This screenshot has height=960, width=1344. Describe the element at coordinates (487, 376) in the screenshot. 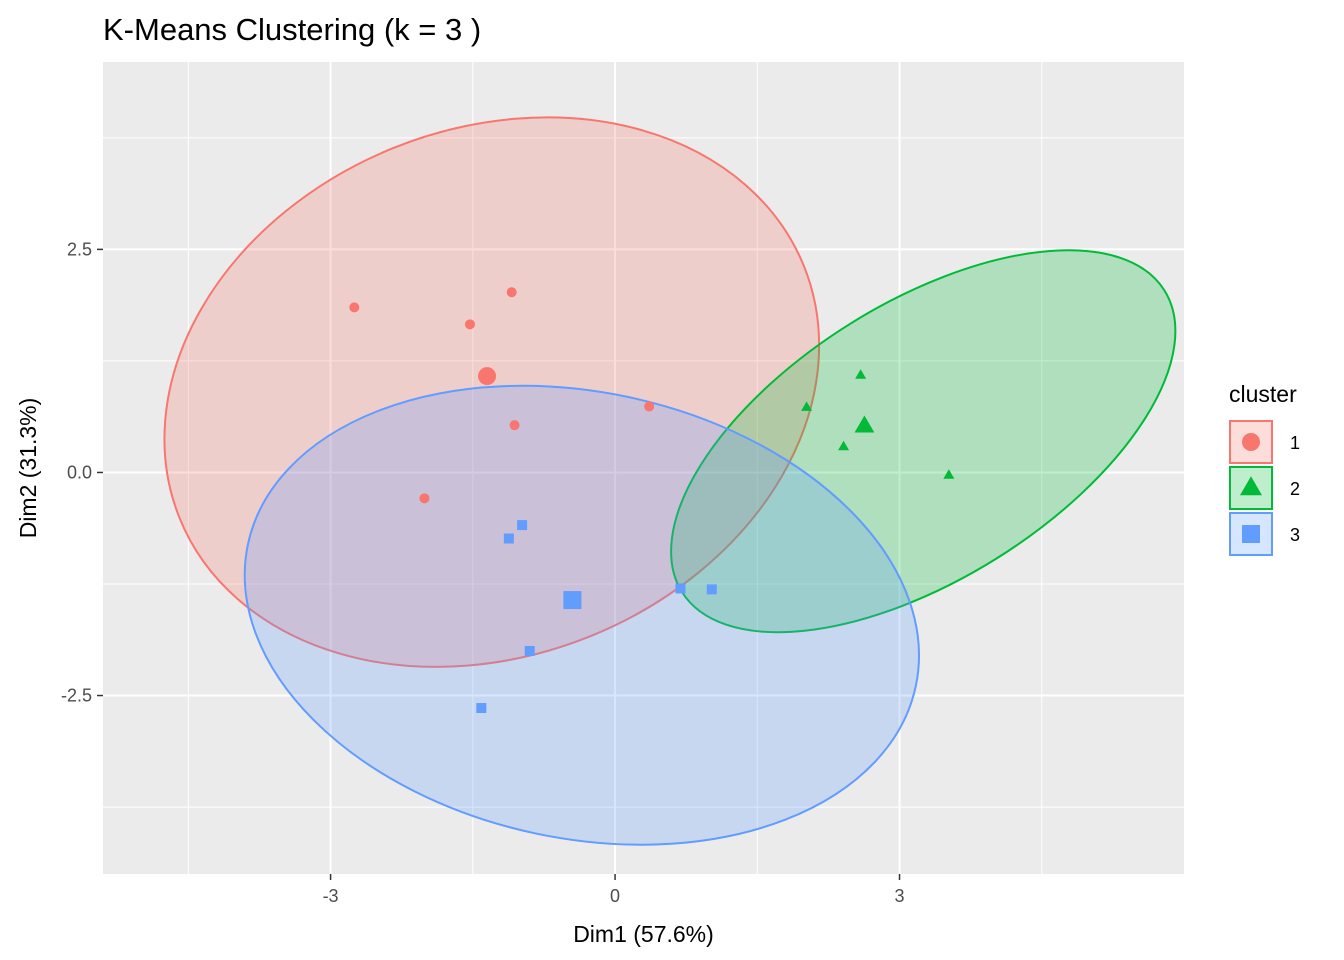

I see `cluster-1-centroid` at that location.